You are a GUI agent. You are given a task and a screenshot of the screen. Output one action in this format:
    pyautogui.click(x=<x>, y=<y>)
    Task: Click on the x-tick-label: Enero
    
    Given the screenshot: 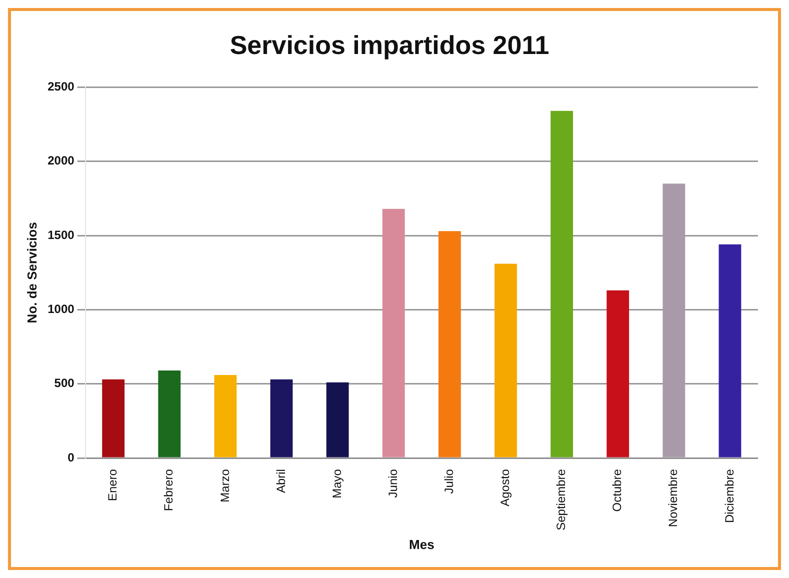 What is the action you would take?
    pyautogui.click(x=113, y=485)
    